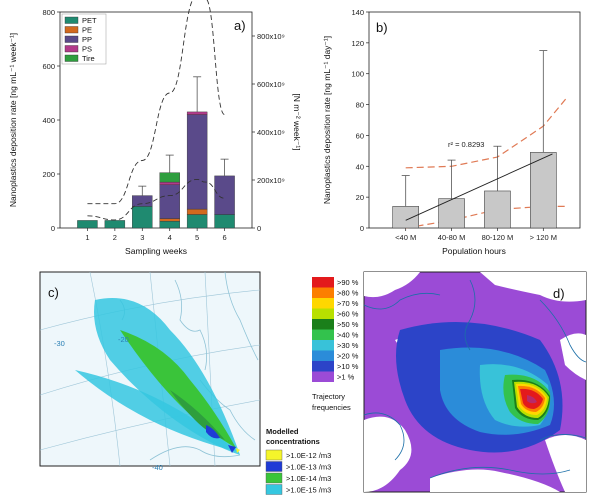 The width and height of the screenshot is (600, 500). I want to click on panel-label-b: b), so click(382, 27).